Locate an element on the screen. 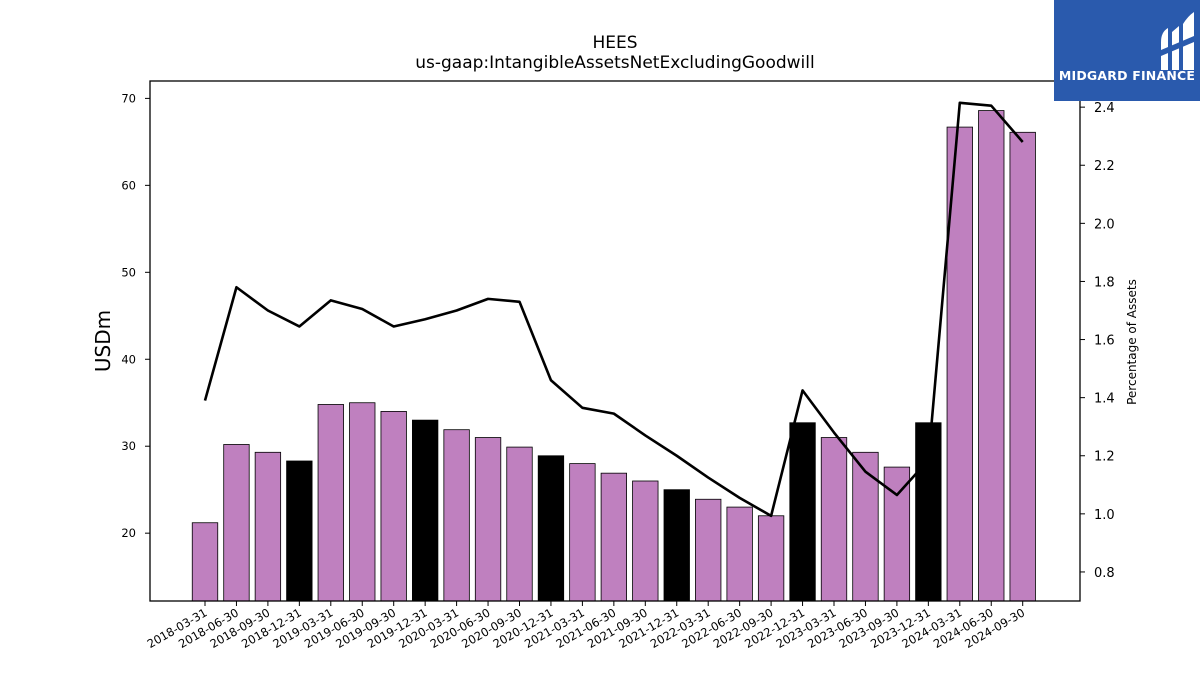 Image resolution: width=1200 pixels, height=675 pixels. y2-tick-label: 2.0 is located at coordinates (1104, 224).